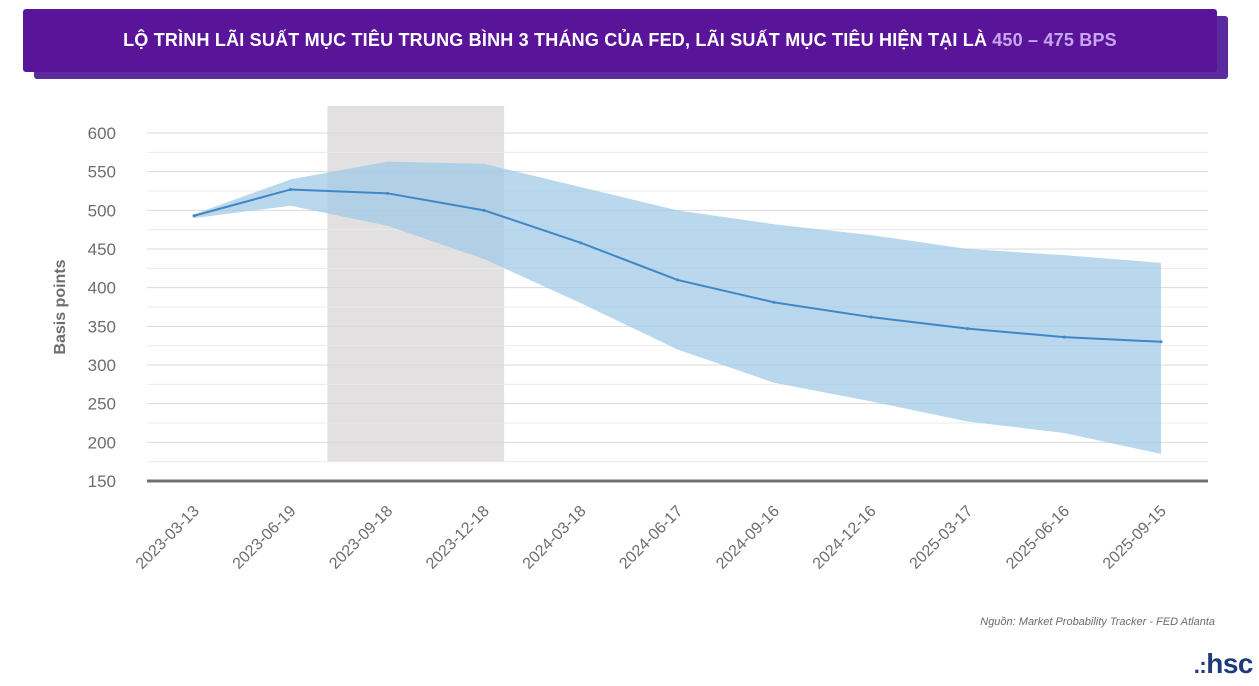  What do you see at coordinates (102, 172) in the screenshot?
I see `y-tick-label: 550` at bounding box center [102, 172].